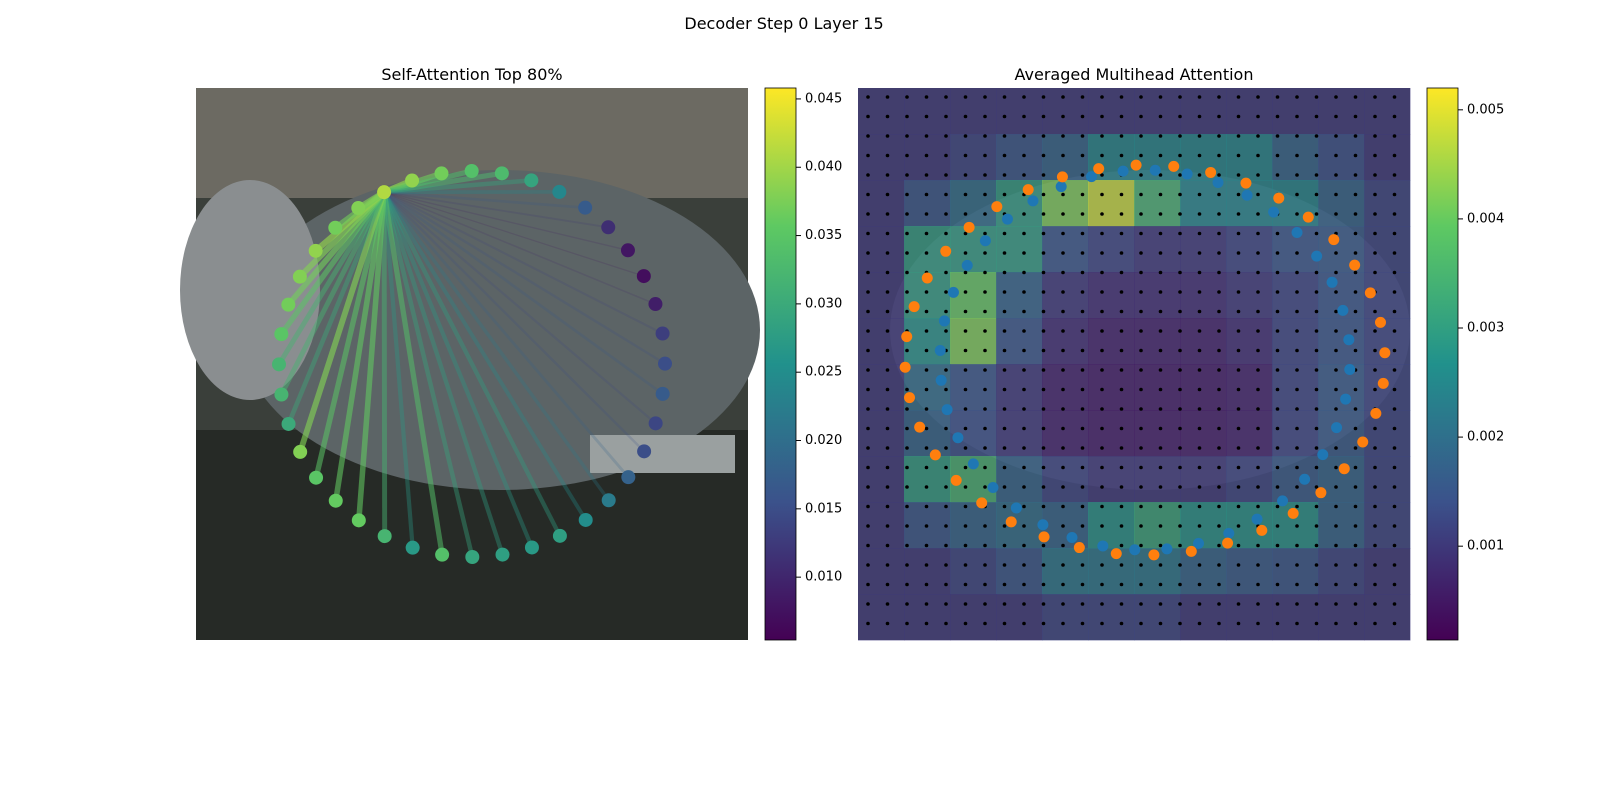 Image resolution: width=1600 pixels, height=800 pixels. I want to click on y-tick-label: 0.035, so click(823, 235).